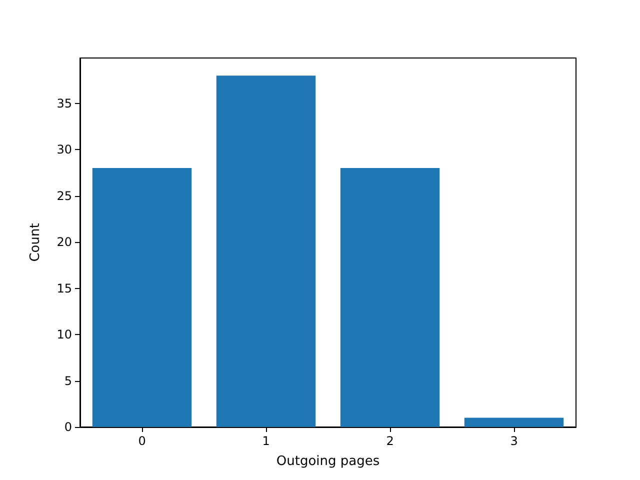  I want to click on y-tick-label: 25, so click(64, 195).